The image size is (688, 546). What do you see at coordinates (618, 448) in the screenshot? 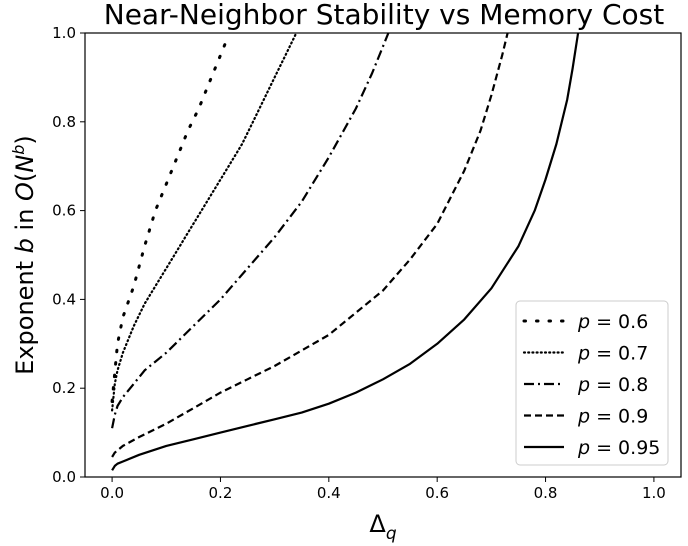
I see `legend-label-4: p = 0.95` at bounding box center [618, 448].